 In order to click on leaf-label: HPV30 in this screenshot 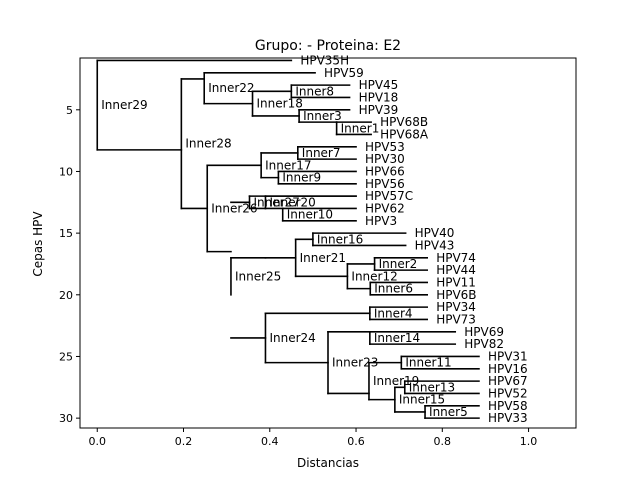, I will do `click(385, 159)`.